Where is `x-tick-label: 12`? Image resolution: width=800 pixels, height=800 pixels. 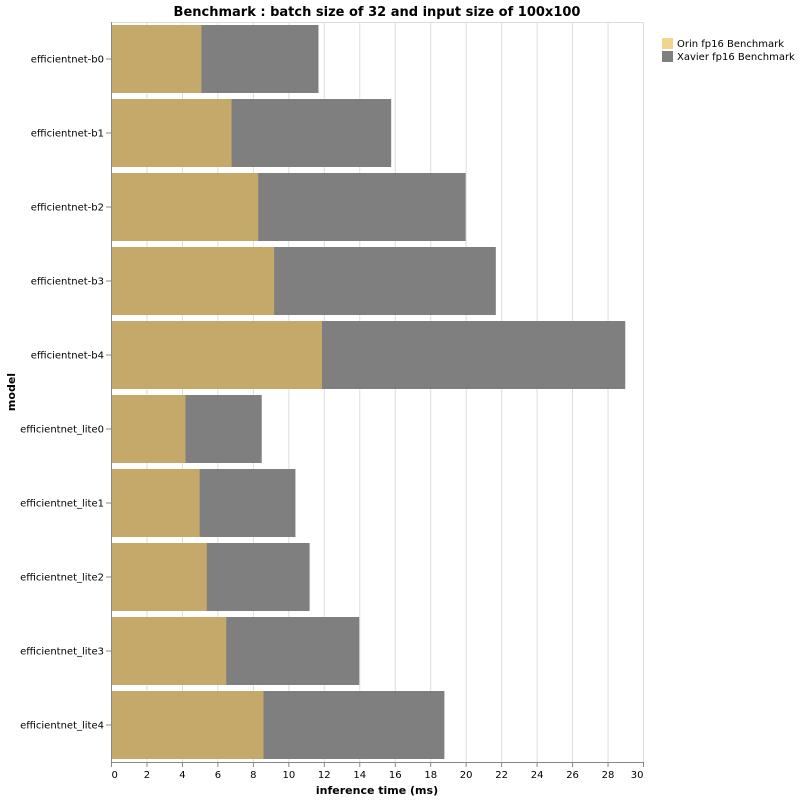
x-tick-label: 12 is located at coordinates (324, 775).